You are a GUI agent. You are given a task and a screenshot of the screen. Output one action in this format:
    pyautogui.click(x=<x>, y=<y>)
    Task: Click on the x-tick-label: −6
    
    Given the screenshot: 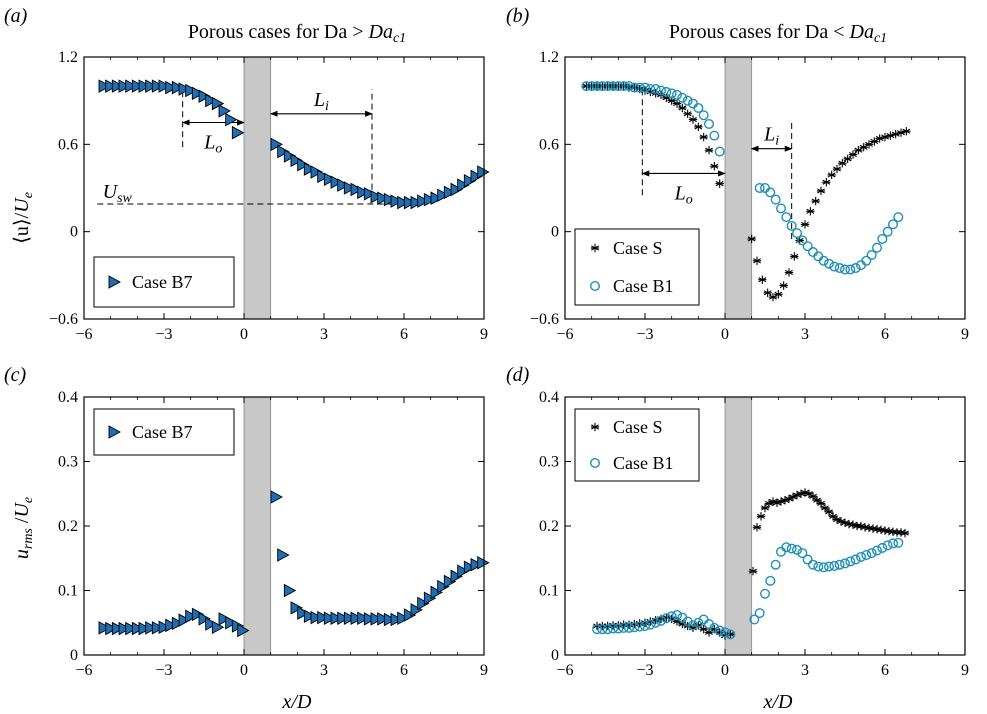 What is the action you would take?
    pyautogui.click(x=83, y=670)
    